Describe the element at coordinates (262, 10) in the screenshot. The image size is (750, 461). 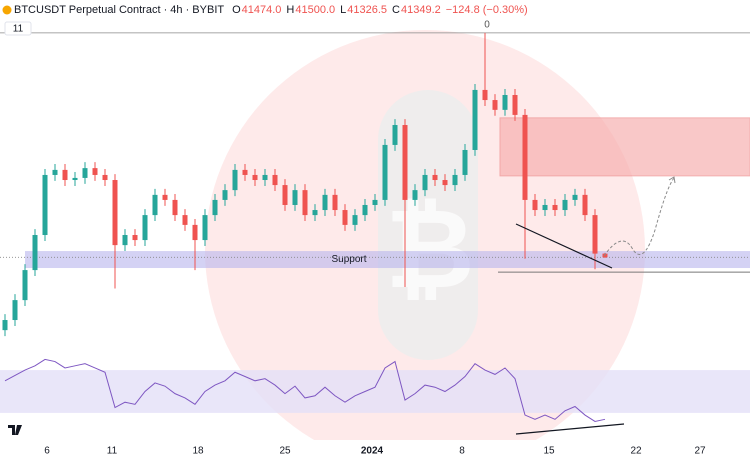
I see `ohlc-value: 41474.0` at that location.